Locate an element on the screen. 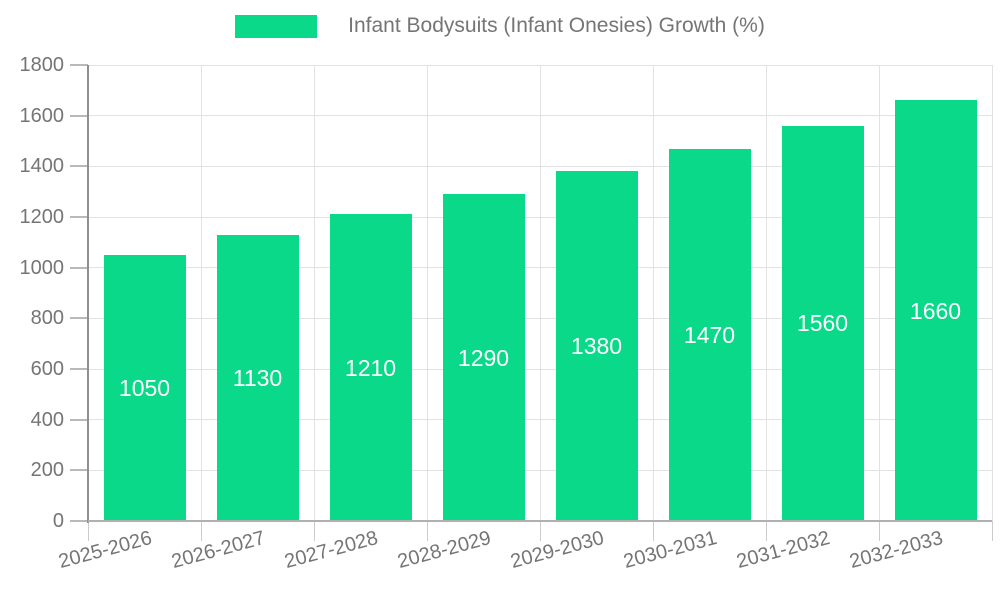 The width and height of the screenshot is (1000, 600). y-axis-tick-label: 1200 is located at coordinates (42, 217).